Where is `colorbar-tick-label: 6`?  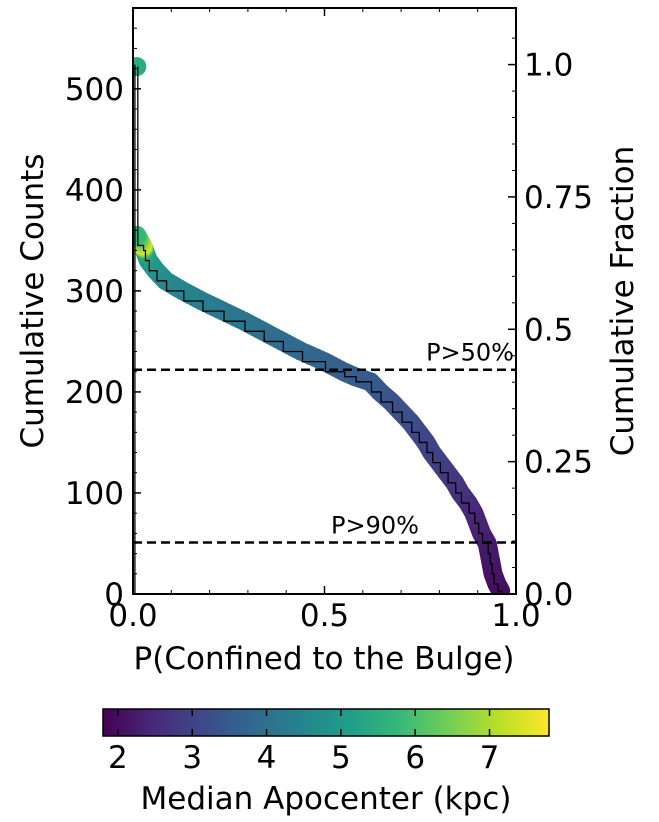 colorbar-tick-label: 6 is located at coordinates (415, 758).